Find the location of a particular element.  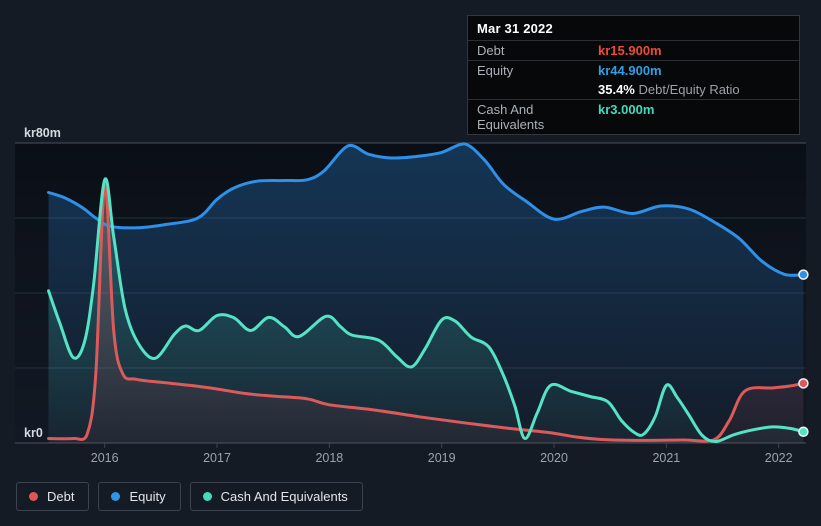

debt-legend-dot-icon is located at coordinates (33, 496).